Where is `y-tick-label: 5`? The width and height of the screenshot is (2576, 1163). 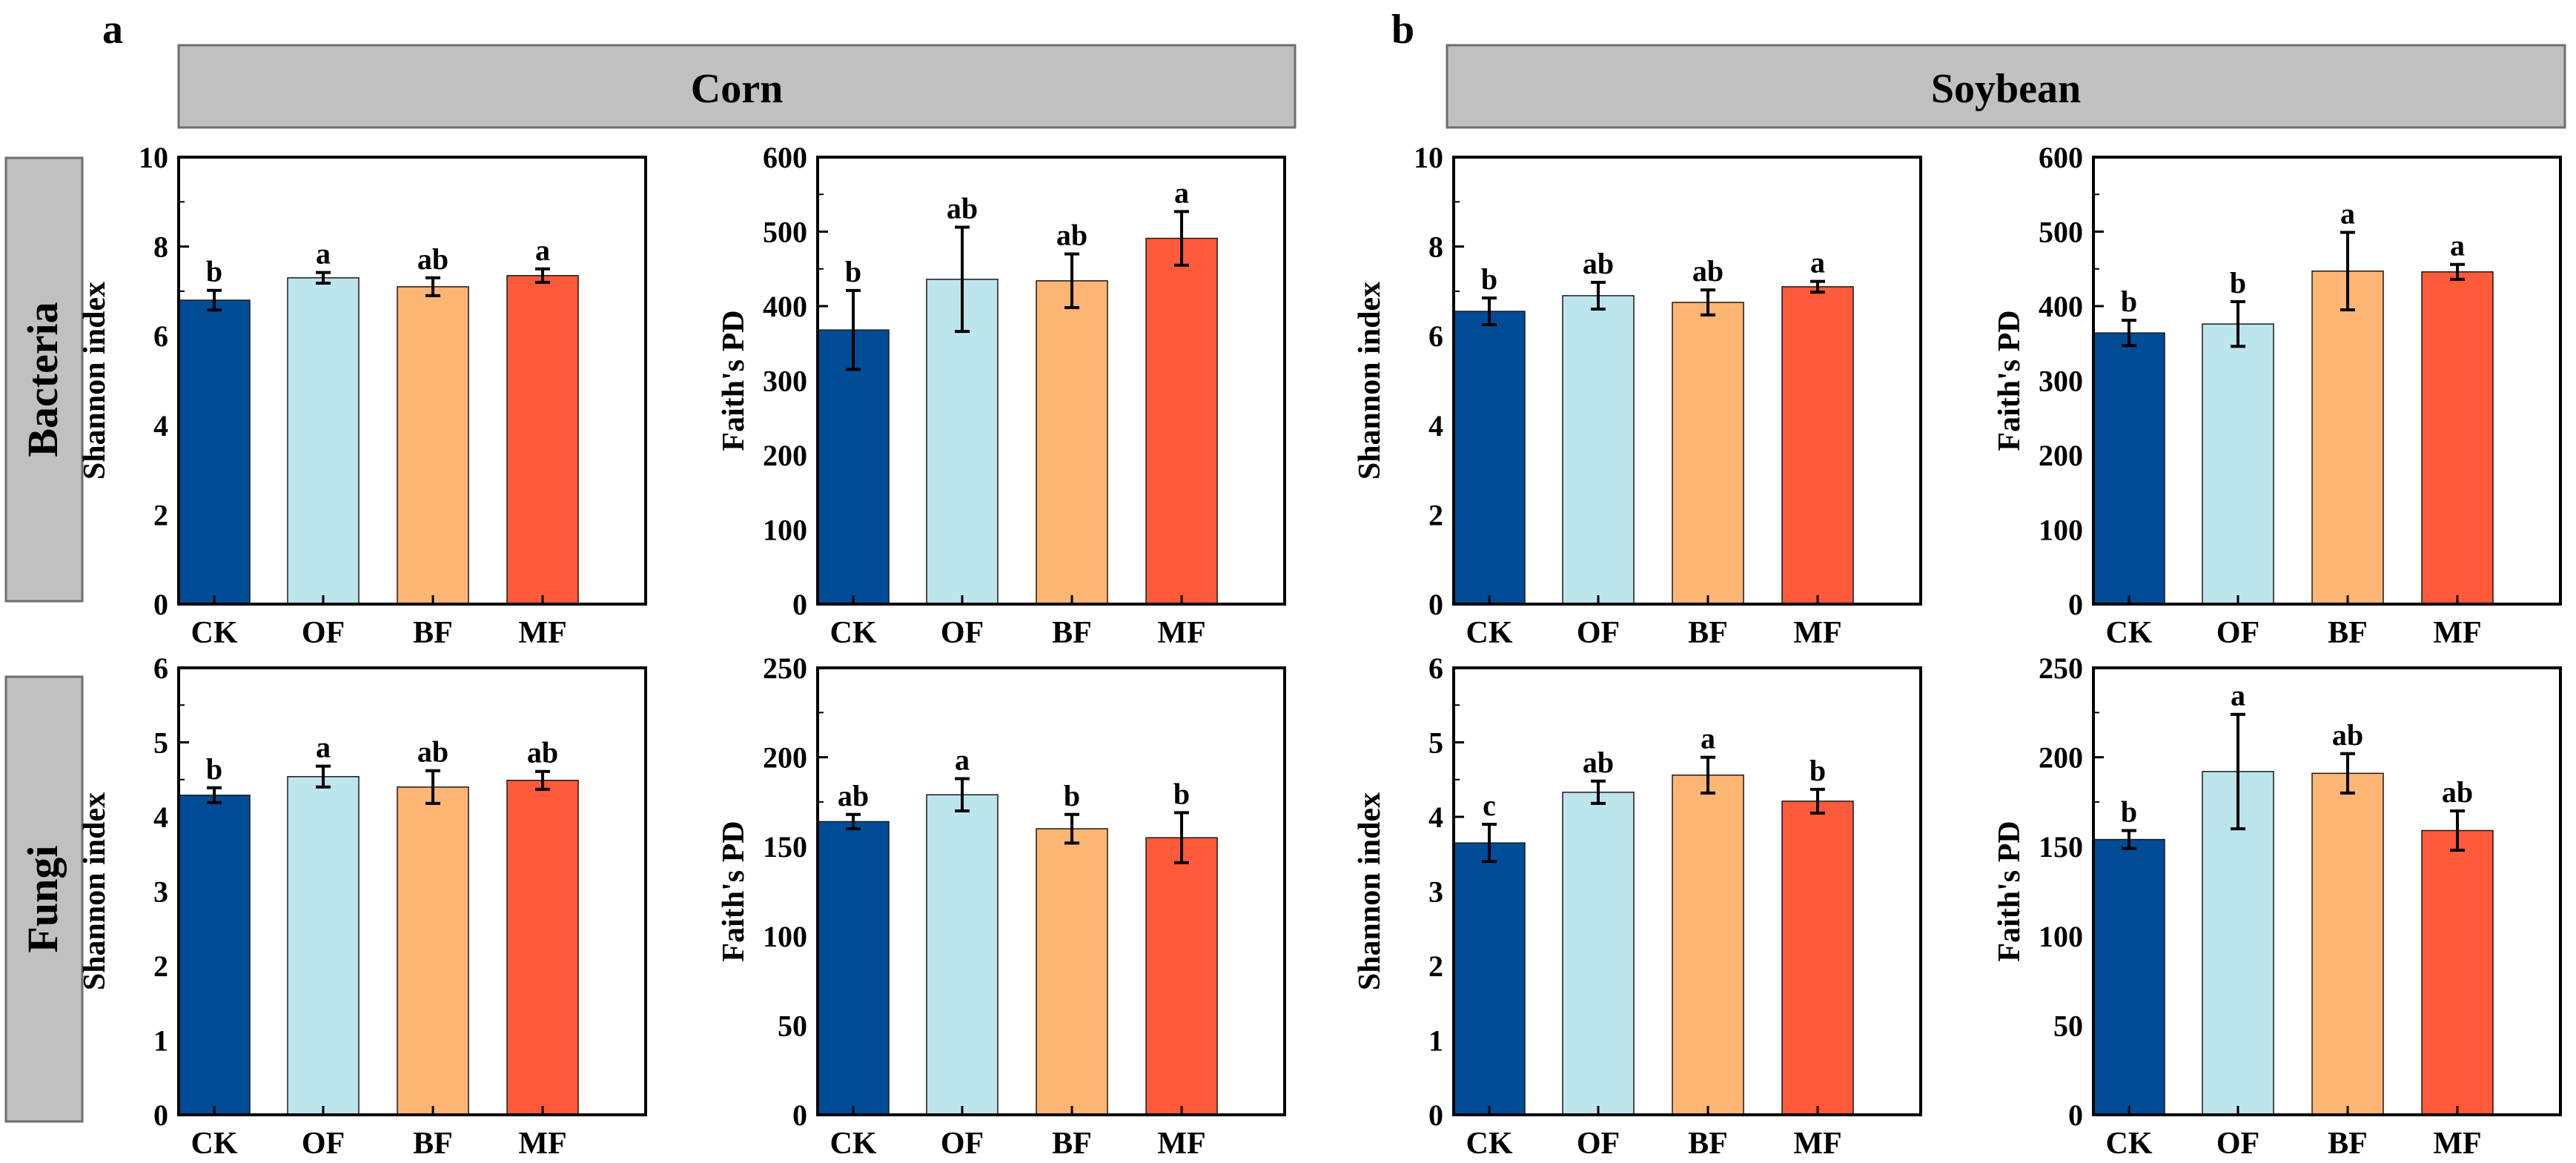 y-tick-label: 5 is located at coordinates (1435, 743).